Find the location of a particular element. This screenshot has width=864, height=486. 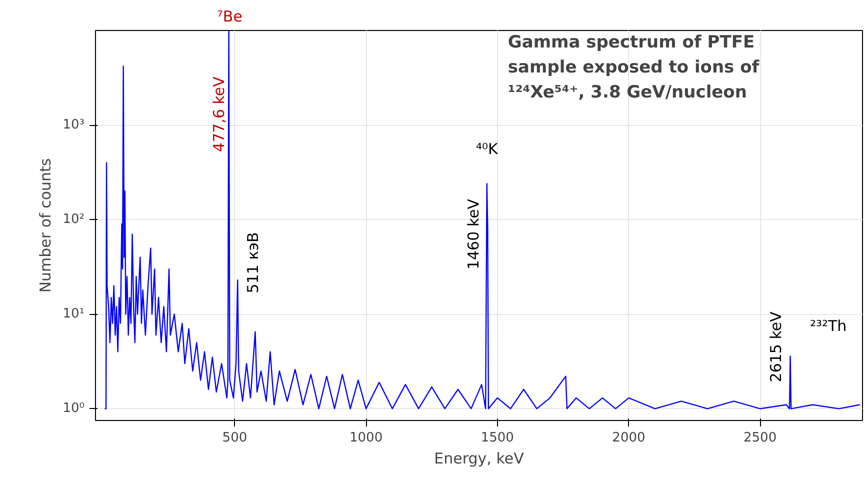

text: Gamma spectrum of PTFE sample exposed to ions of ¹²⁴Xe⁵⁴⁺, 3.8 GeV/nucleon is located at coordinates (634, 67).